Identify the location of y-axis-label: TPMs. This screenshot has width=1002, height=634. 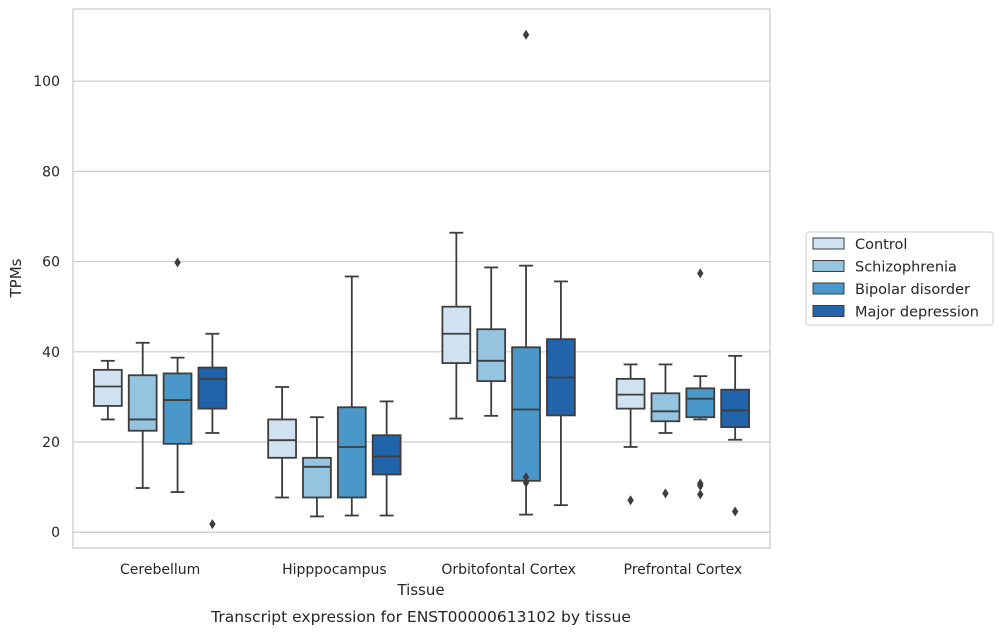
(16, 278).